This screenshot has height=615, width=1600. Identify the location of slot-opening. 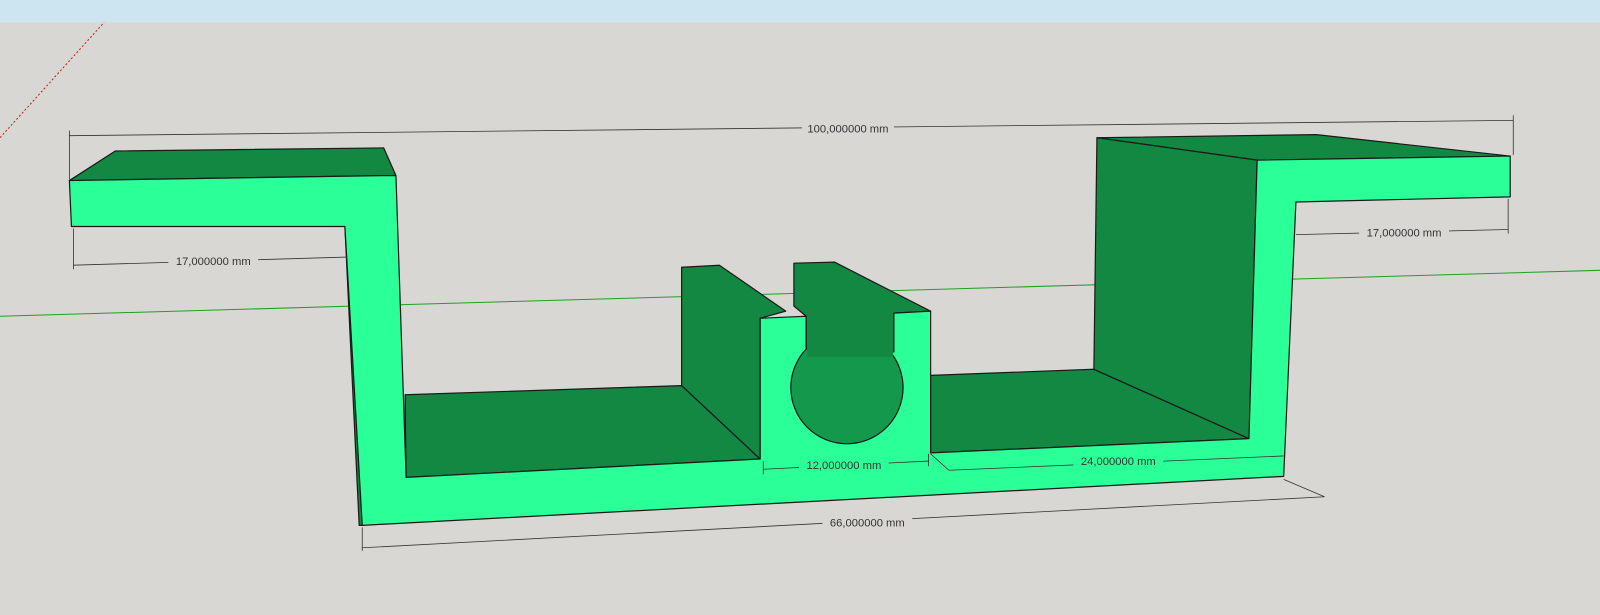
(850, 332).